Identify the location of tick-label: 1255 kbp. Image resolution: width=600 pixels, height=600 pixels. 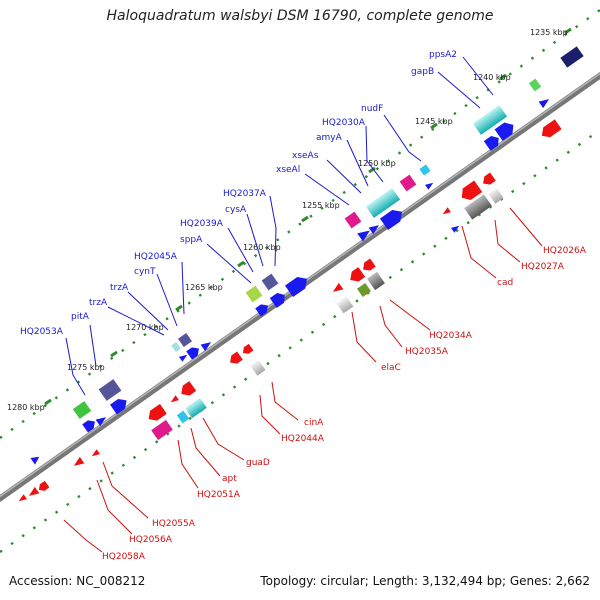
(321, 205).